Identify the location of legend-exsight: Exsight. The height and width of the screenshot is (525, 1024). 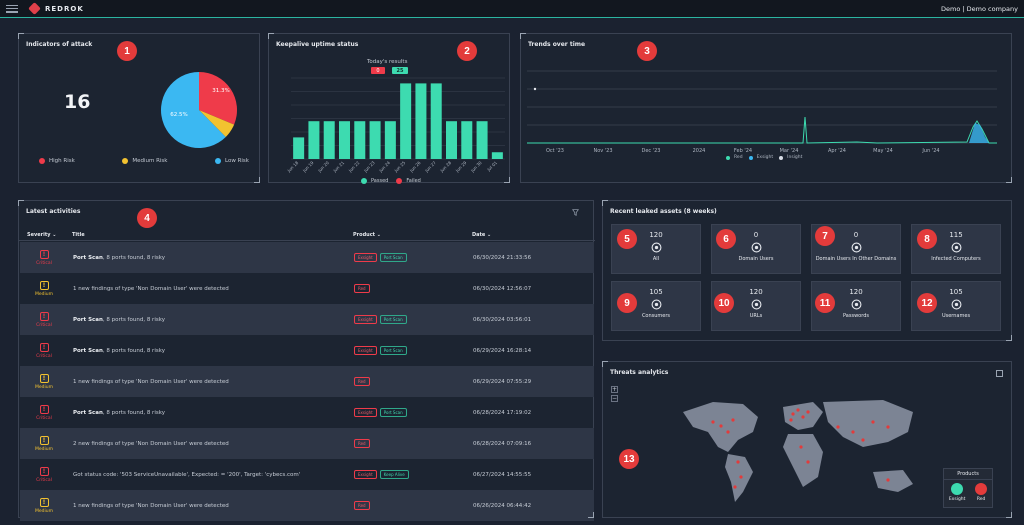
(760, 157).